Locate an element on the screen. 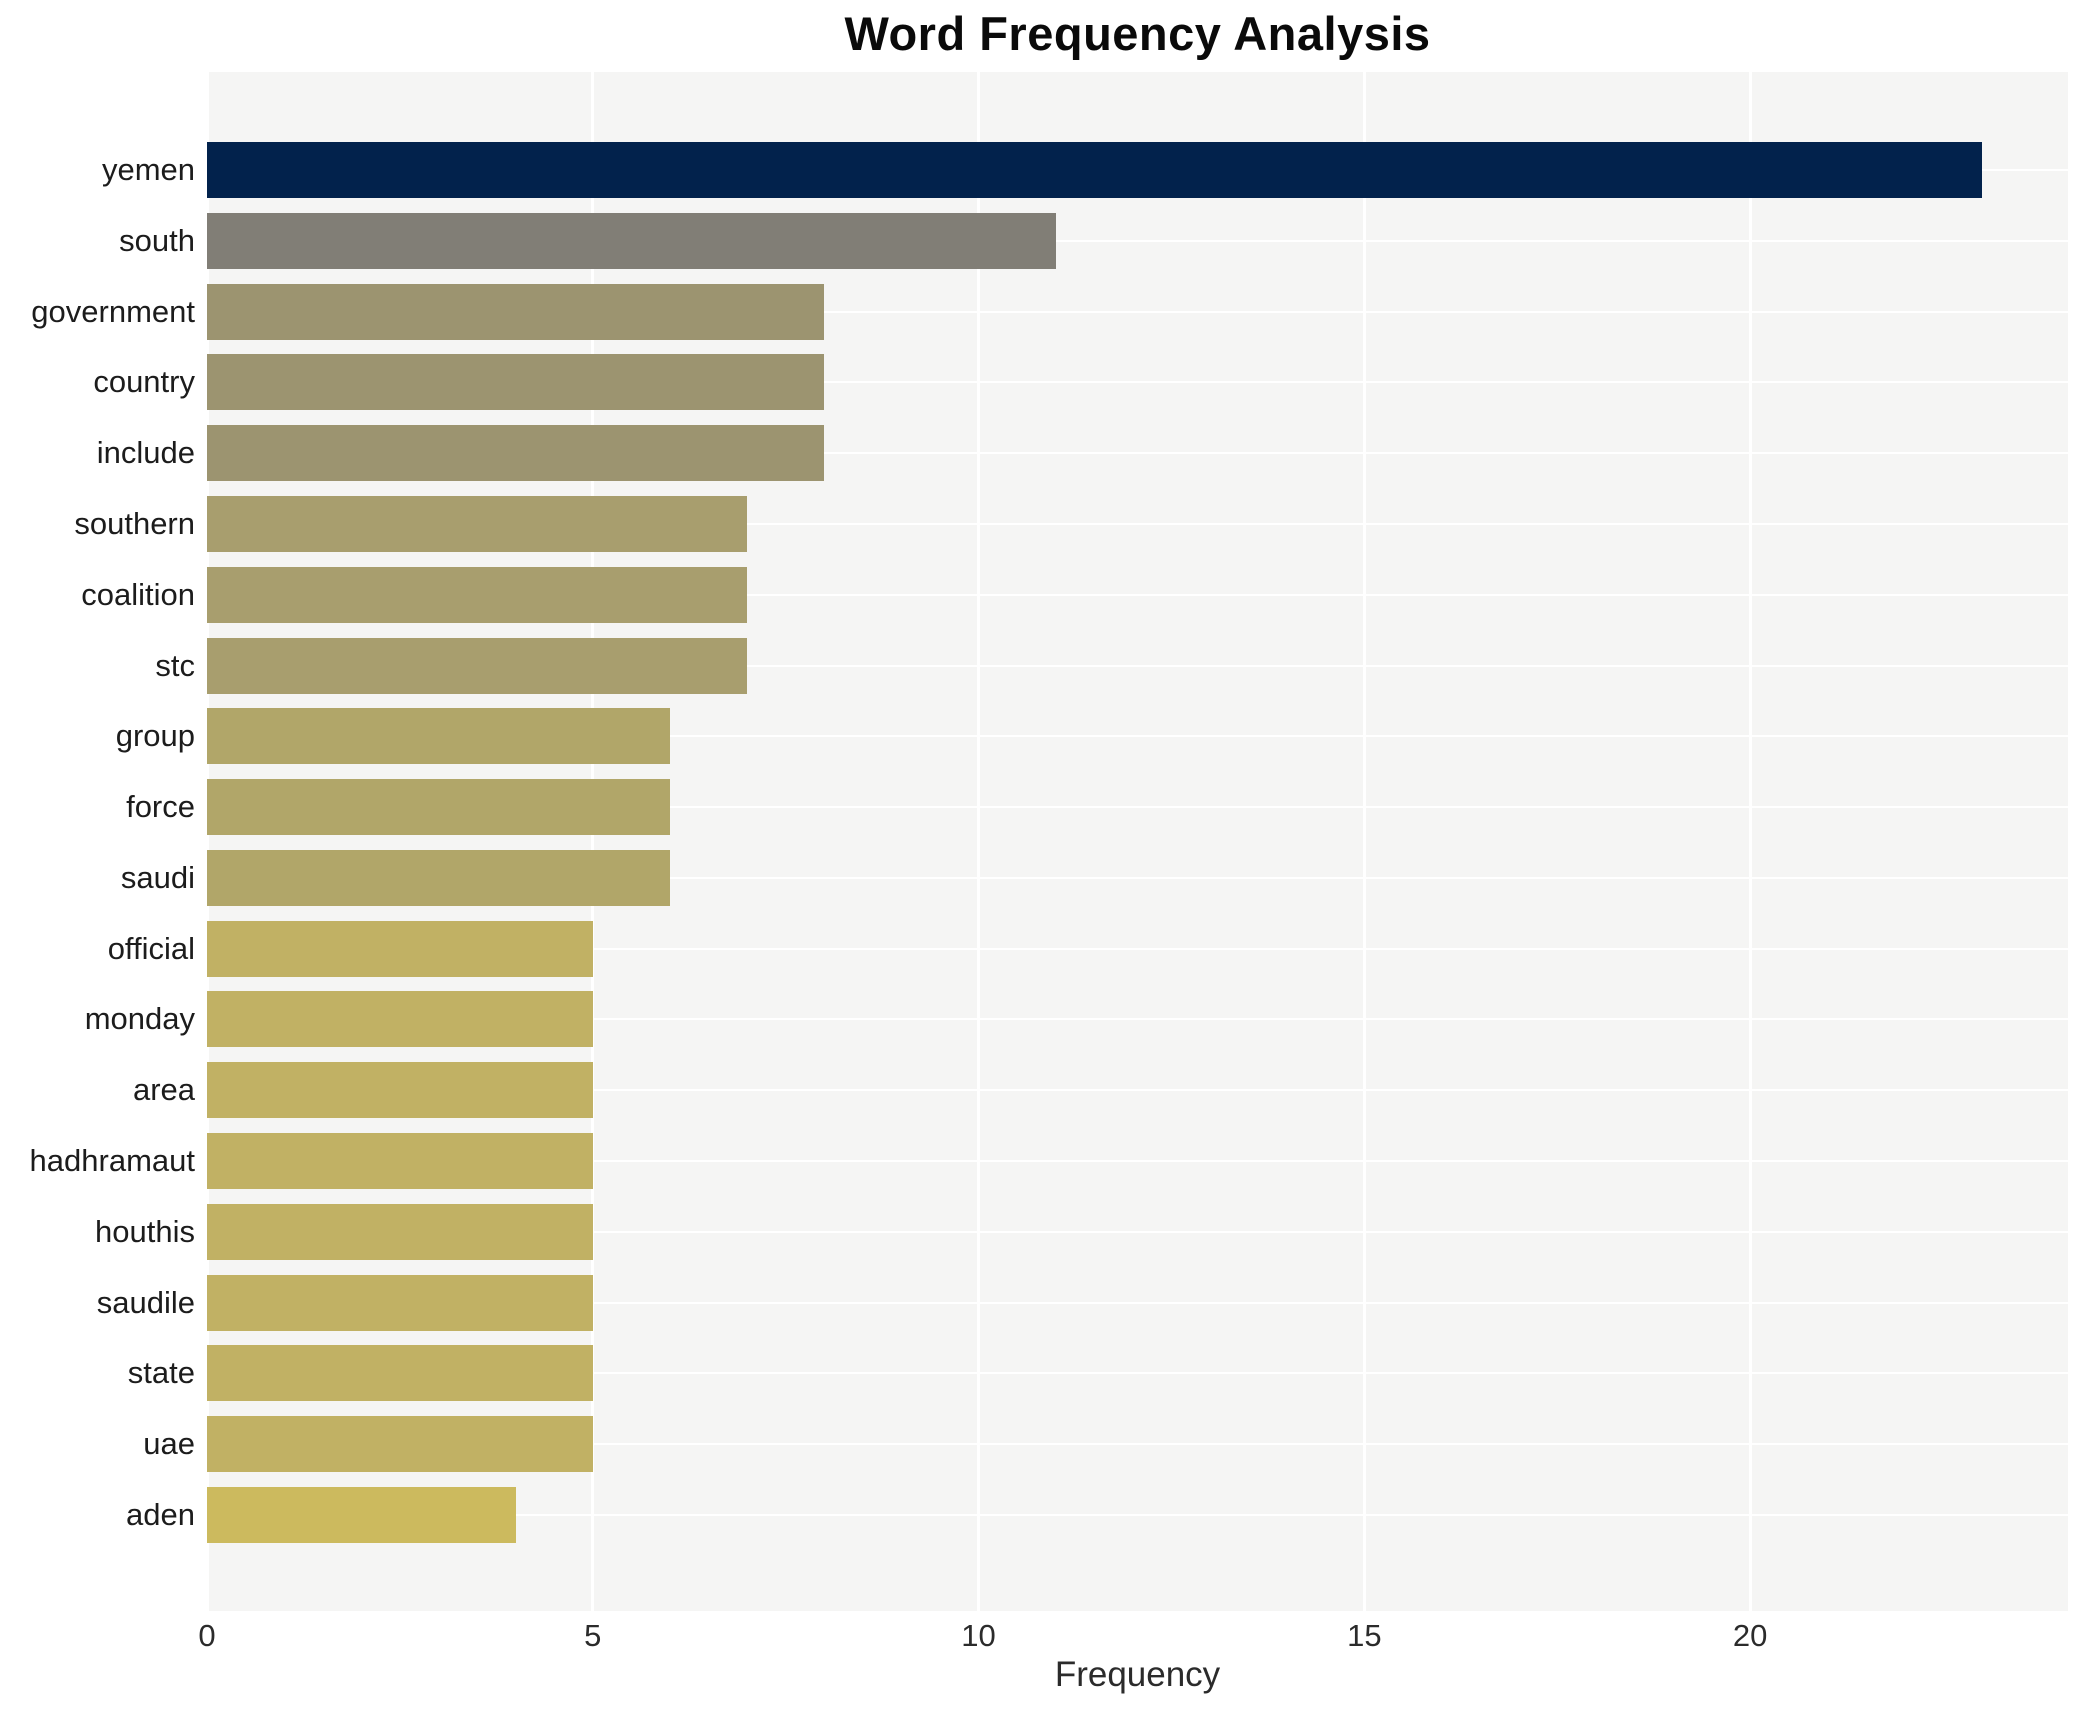  x-tick-label-20: 20 is located at coordinates (1750, 1635).